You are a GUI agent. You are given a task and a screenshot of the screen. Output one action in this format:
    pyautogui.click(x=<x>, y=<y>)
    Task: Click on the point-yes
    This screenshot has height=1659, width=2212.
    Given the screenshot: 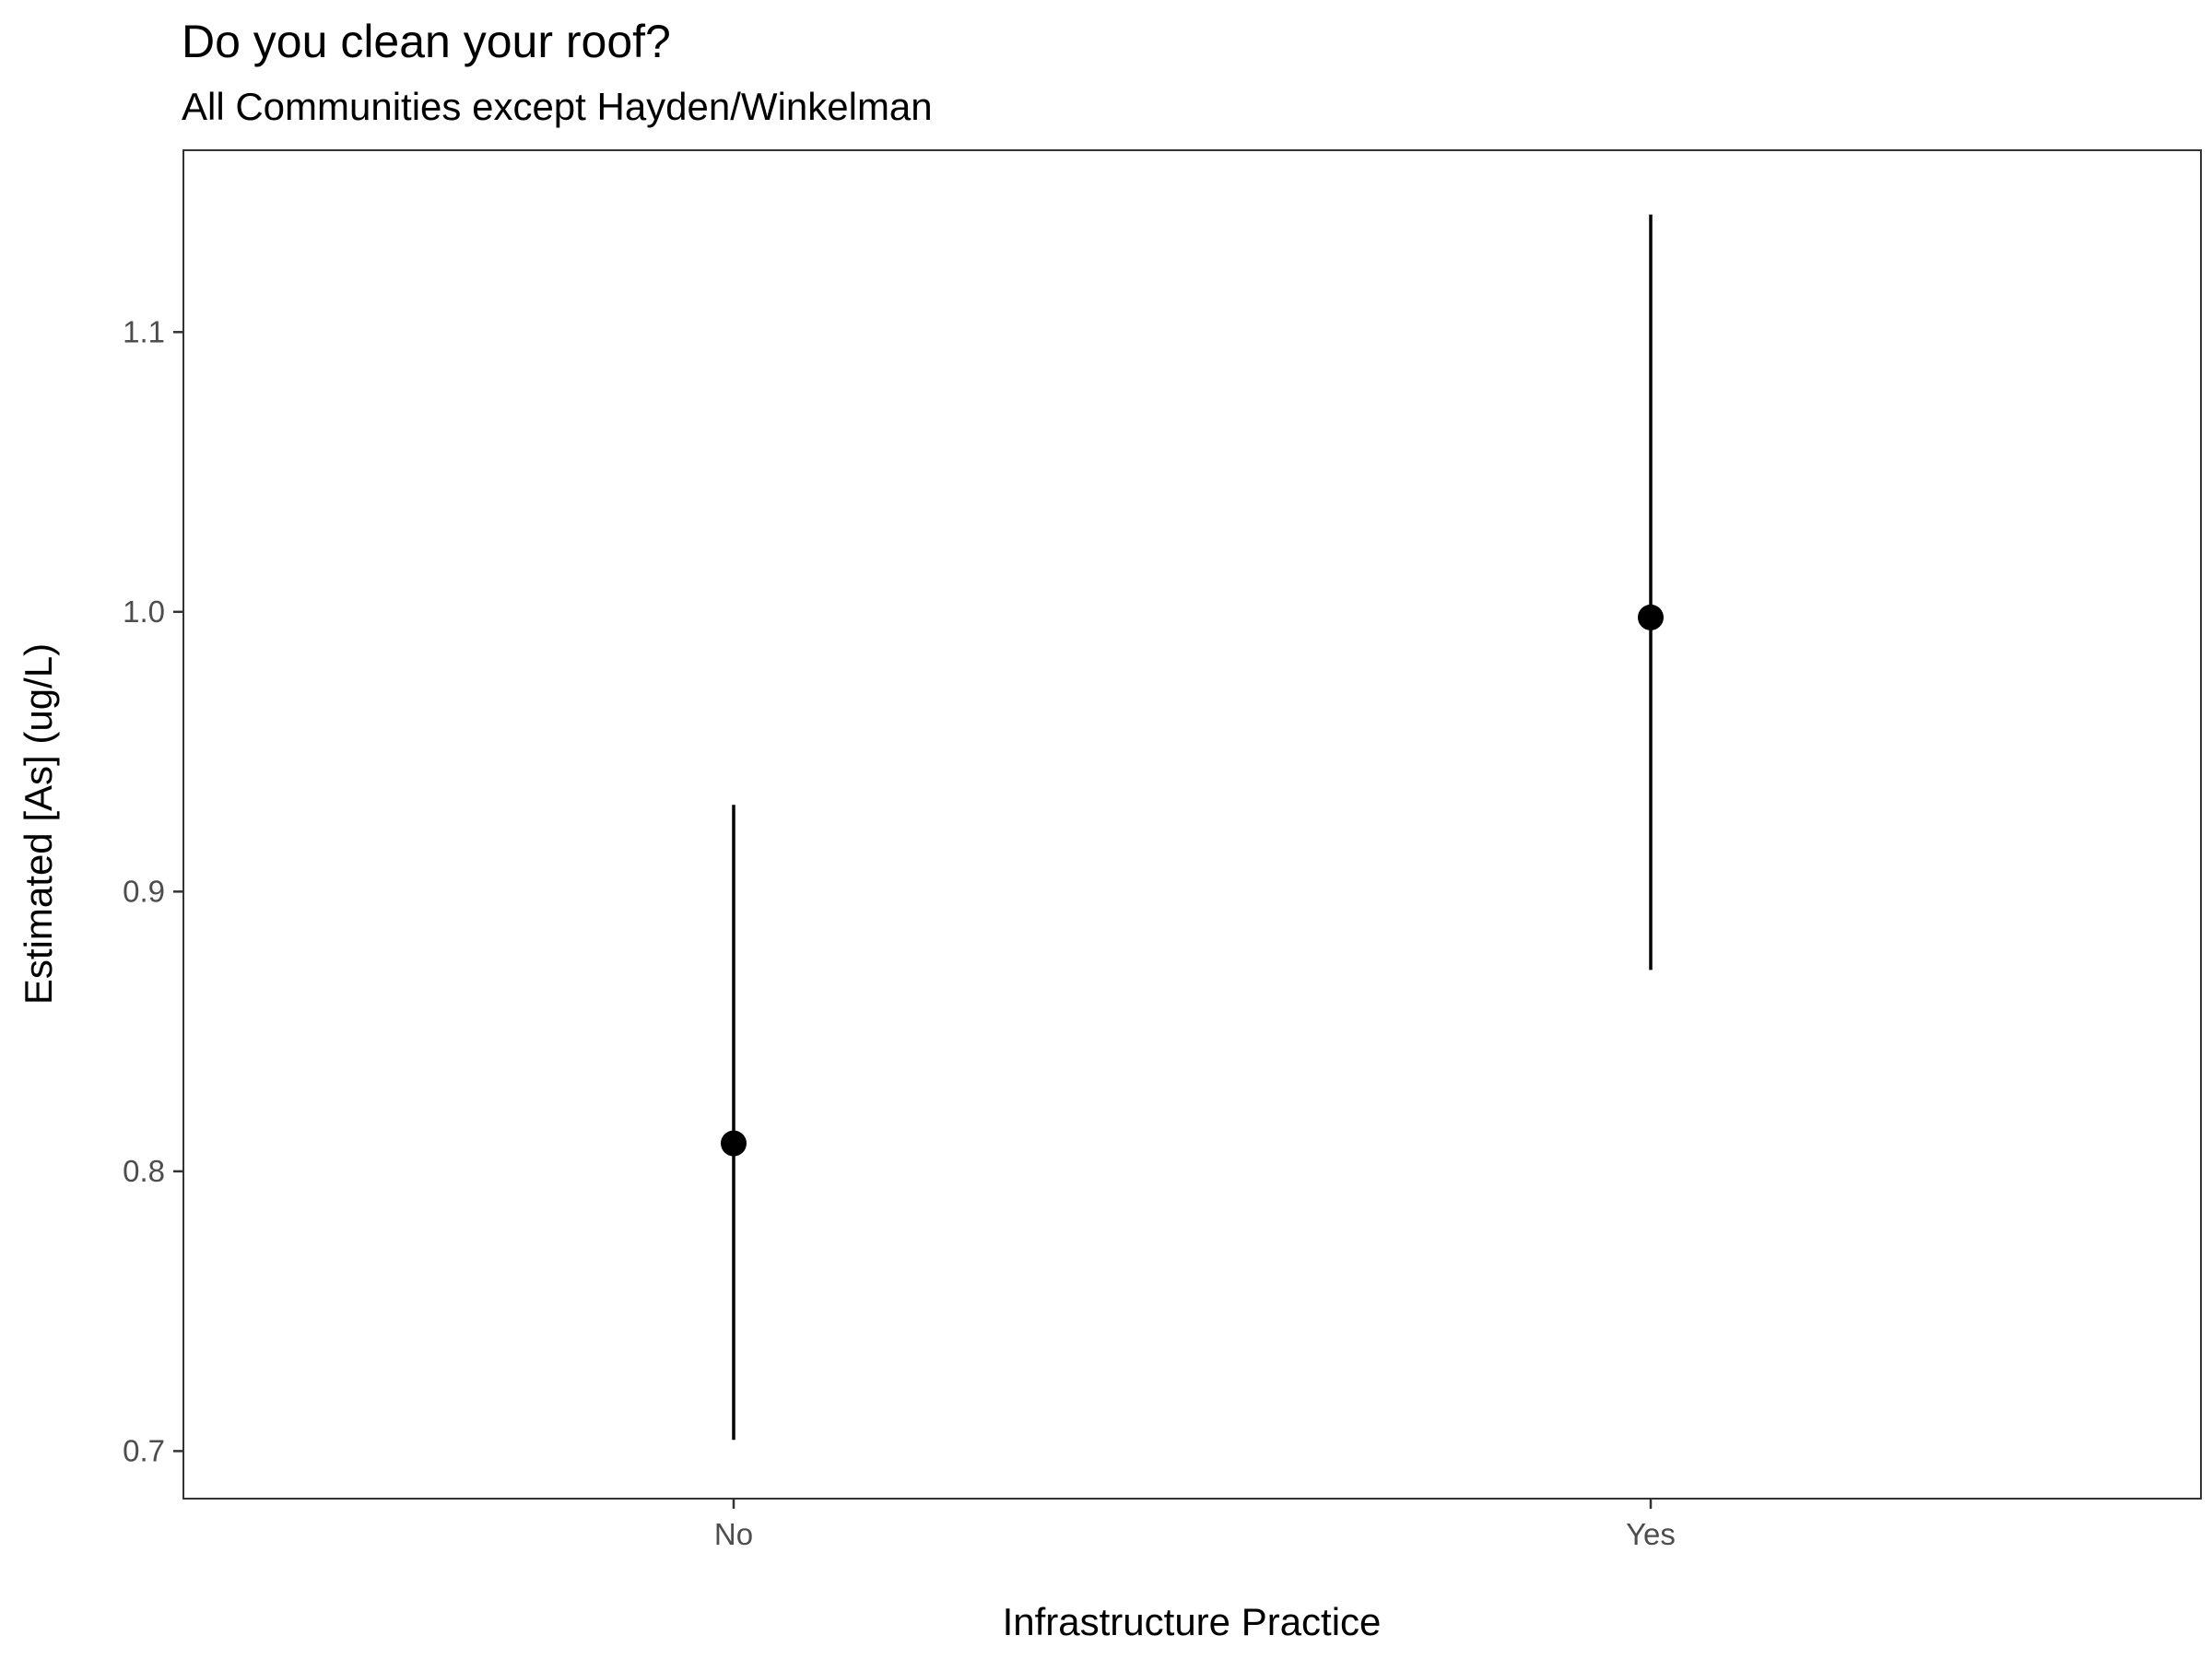 What is the action you would take?
    pyautogui.click(x=1651, y=617)
    